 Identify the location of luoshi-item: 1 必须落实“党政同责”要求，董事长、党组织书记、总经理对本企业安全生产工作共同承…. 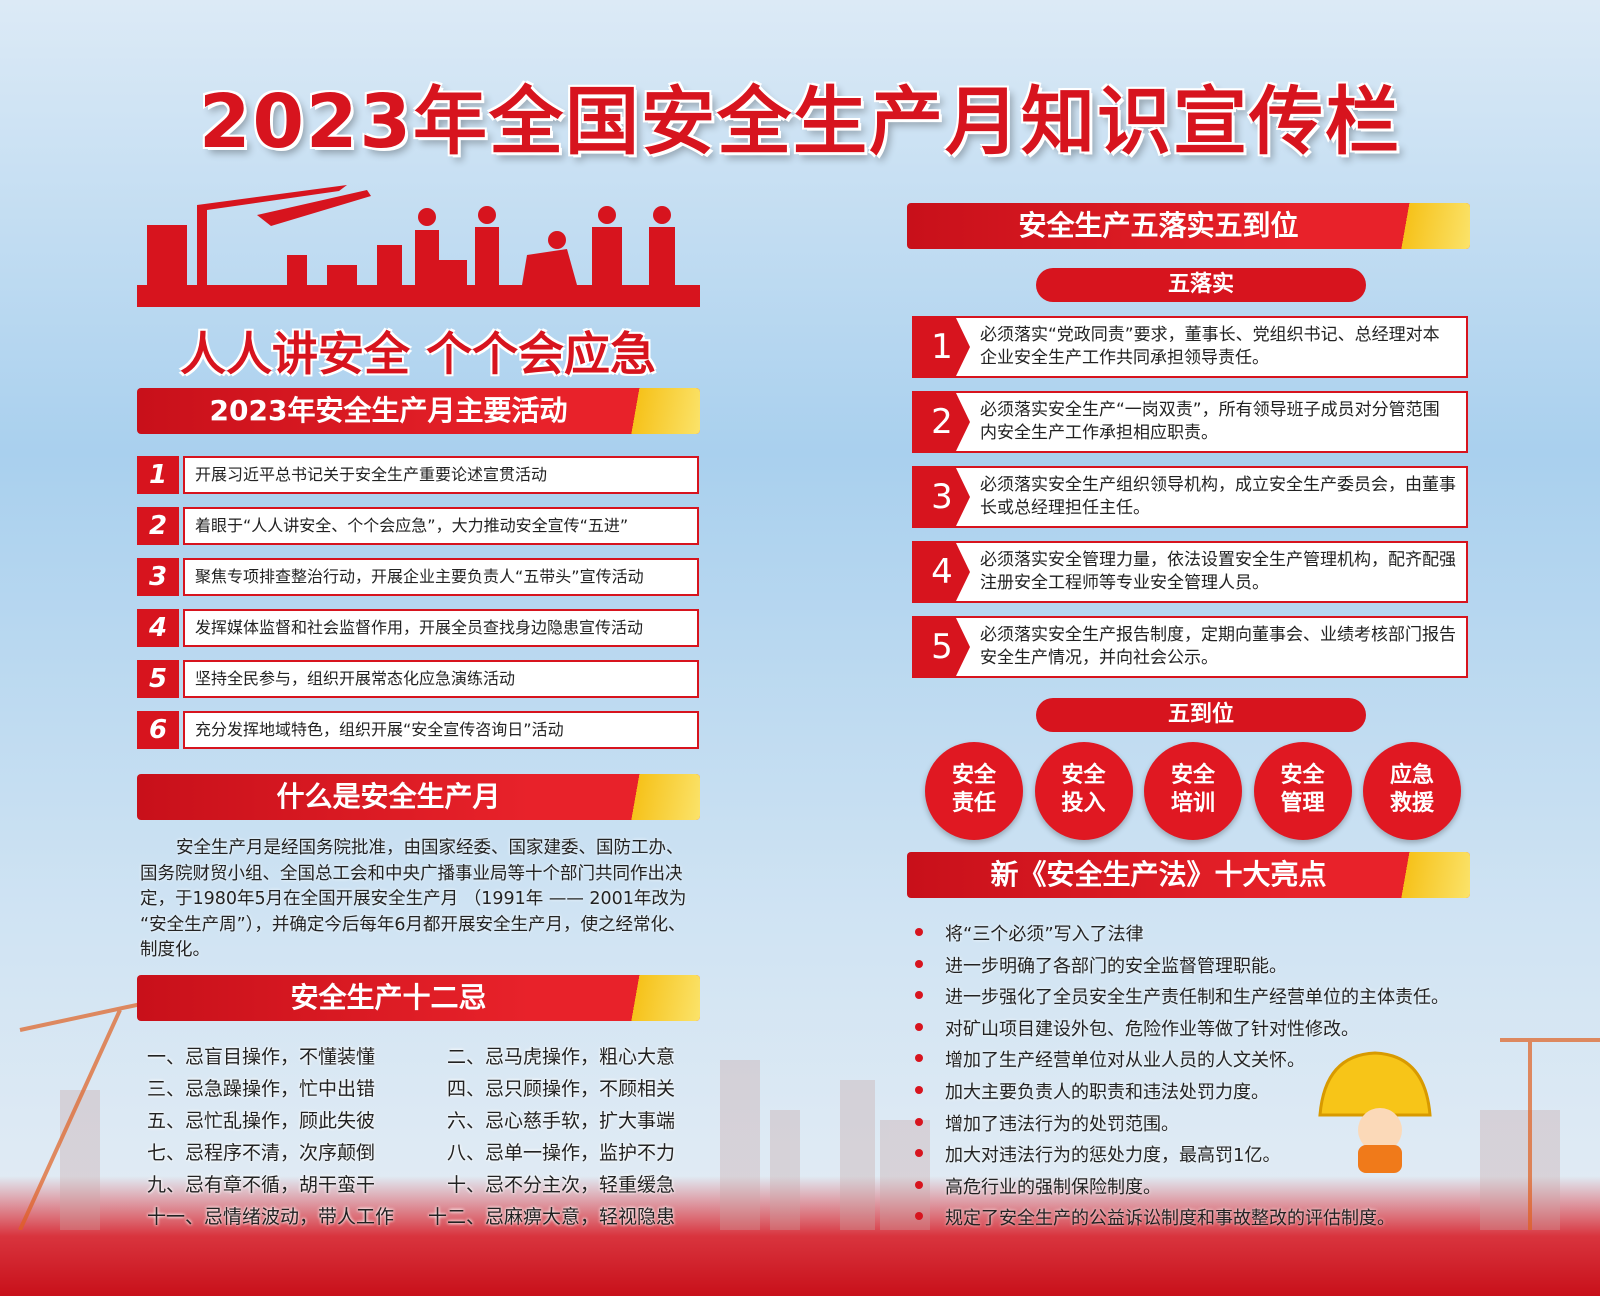
(1190, 347).